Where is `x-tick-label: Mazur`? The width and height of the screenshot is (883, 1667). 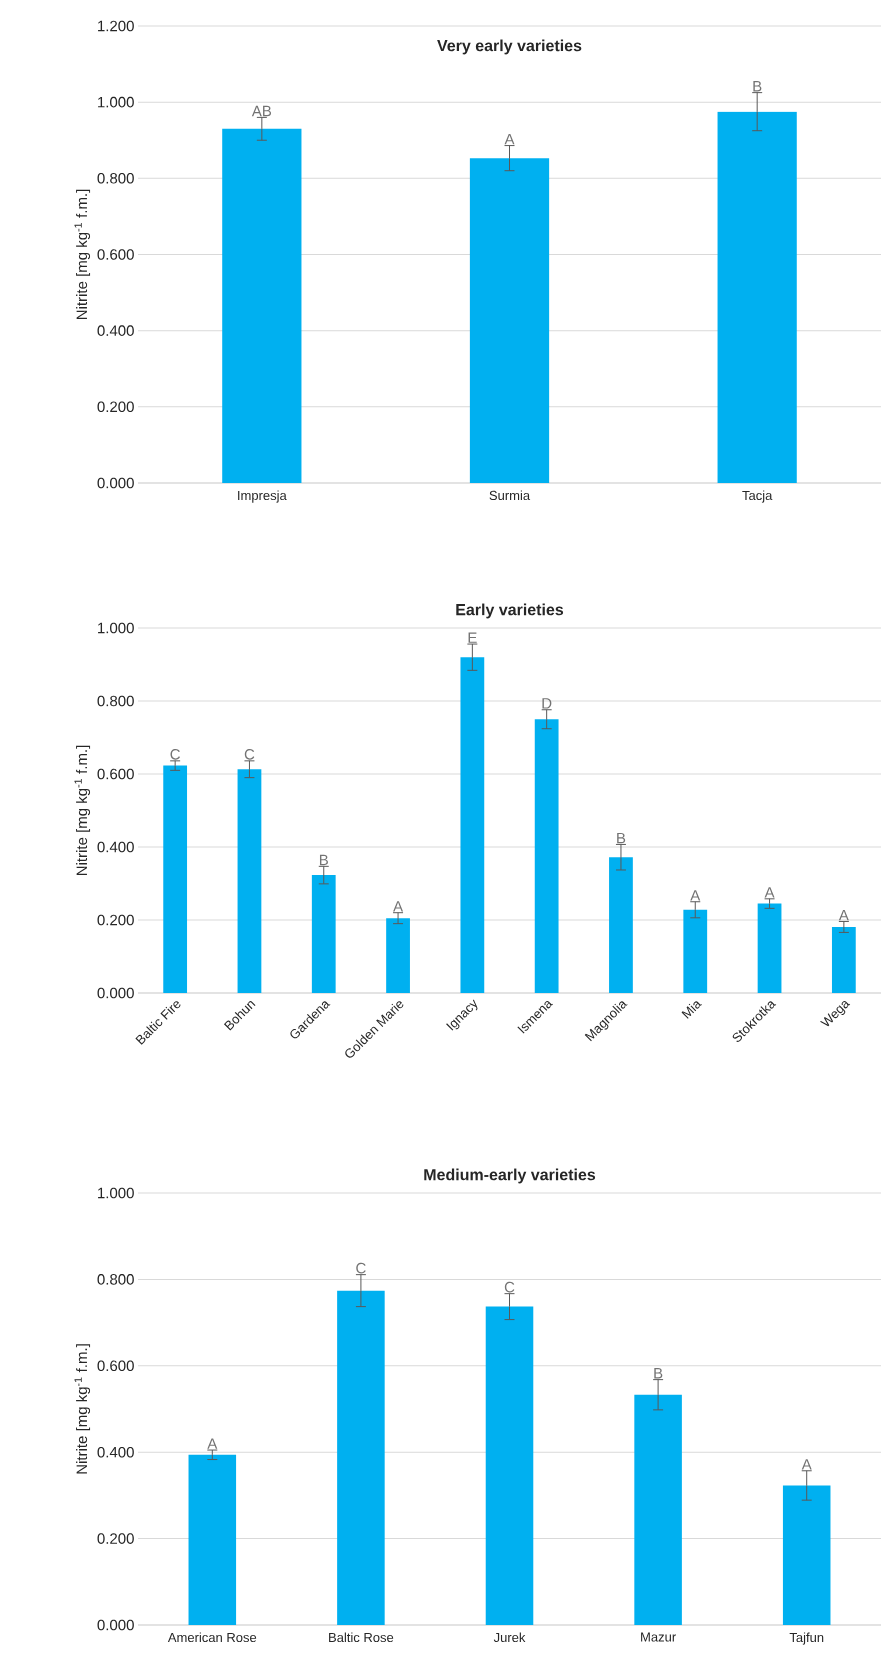
x-tick-label: Mazur is located at coordinates (658, 1637).